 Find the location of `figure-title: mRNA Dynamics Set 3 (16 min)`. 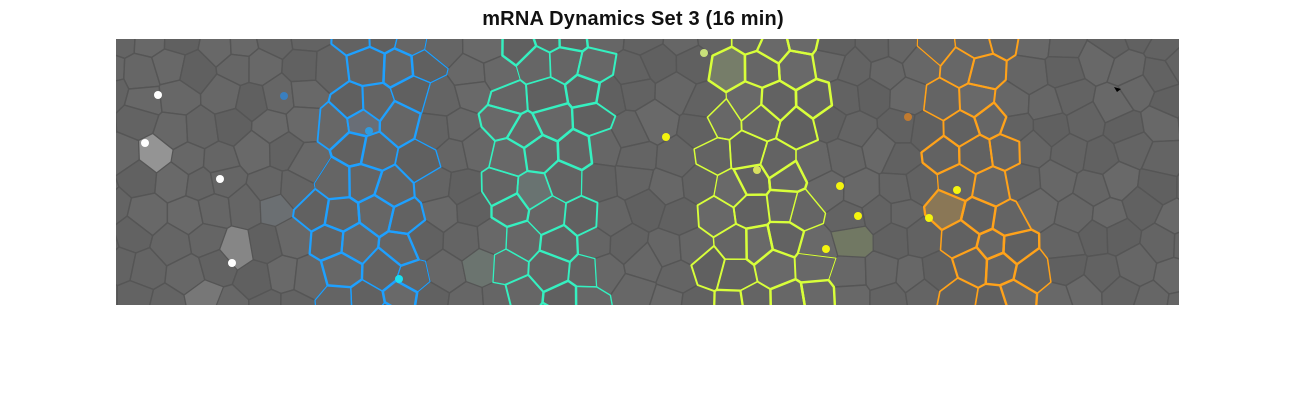

figure-title: mRNA Dynamics Set 3 (16 min) is located at coordinates (633, 19).